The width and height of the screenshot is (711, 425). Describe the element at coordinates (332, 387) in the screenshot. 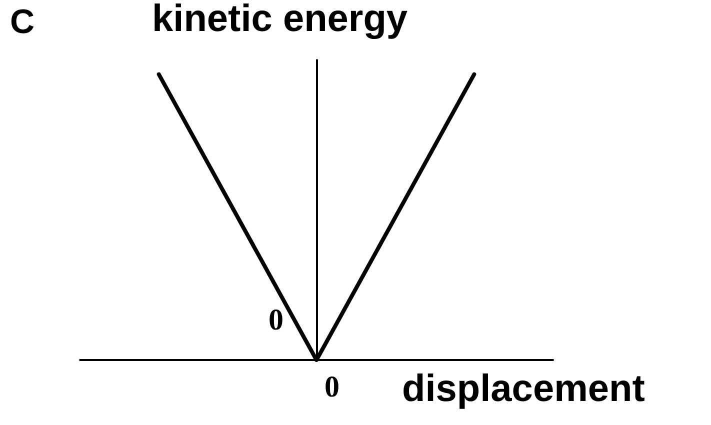

I see `text: 0` at that location.